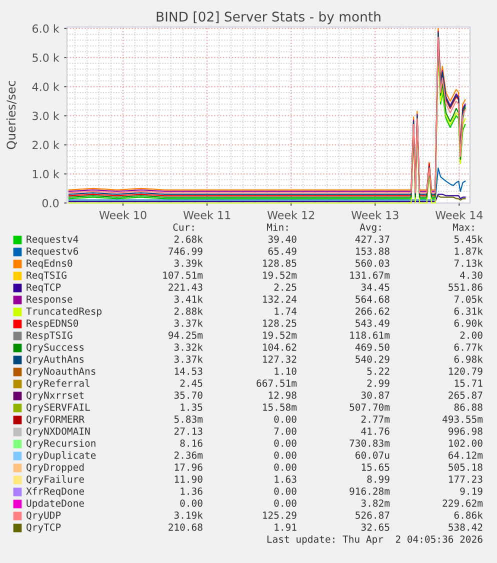  I want to click on text: 6.77k, so click(468, 347).